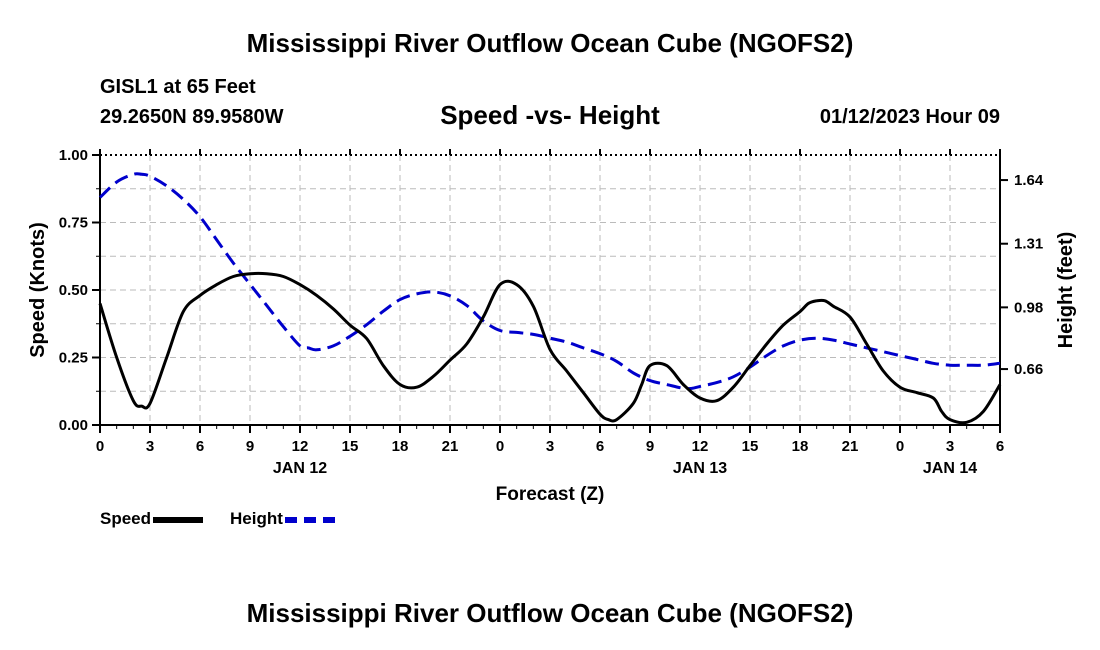 This screenshot has height=650, width=1100. I want to click on legend-item-speed: Speed, so click(152, 519).